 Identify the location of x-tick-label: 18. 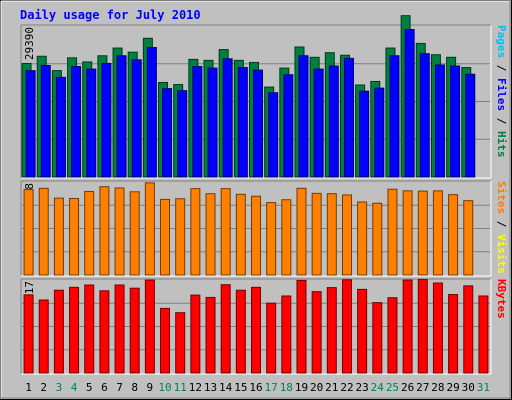
(286, 387).